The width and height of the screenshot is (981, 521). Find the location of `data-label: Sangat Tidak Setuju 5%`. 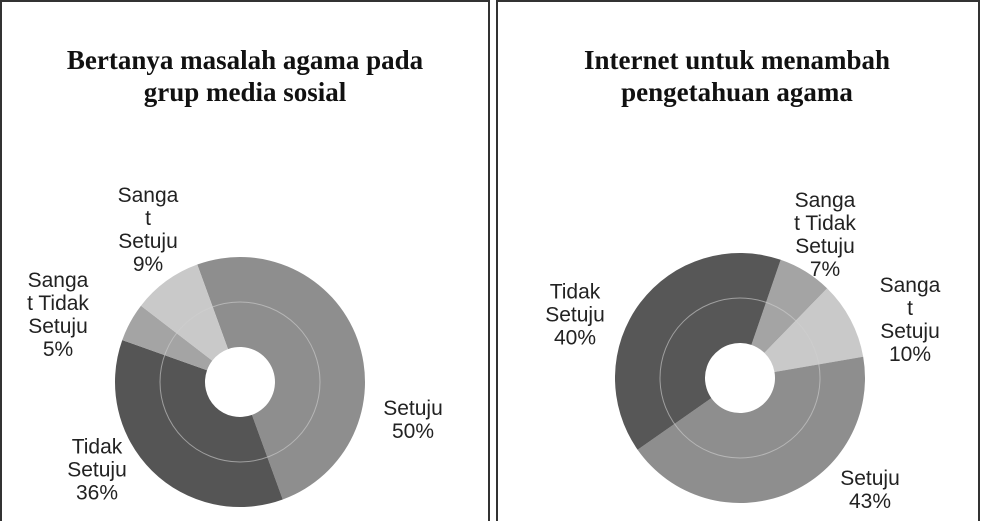

data-label: Sangat Tidak Setuju 5% is located at coordinates (58, 315).